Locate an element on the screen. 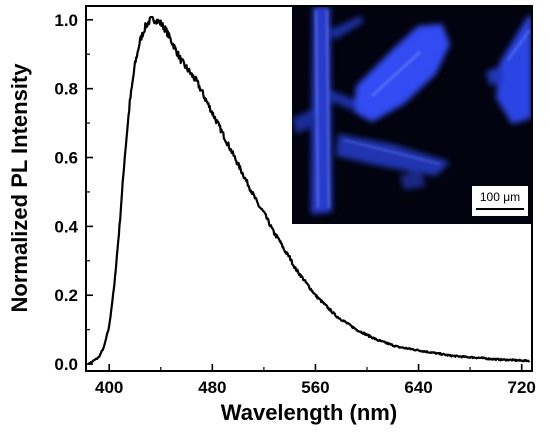  y-tick-label: 1.0 is located at coordinates (66, 20).